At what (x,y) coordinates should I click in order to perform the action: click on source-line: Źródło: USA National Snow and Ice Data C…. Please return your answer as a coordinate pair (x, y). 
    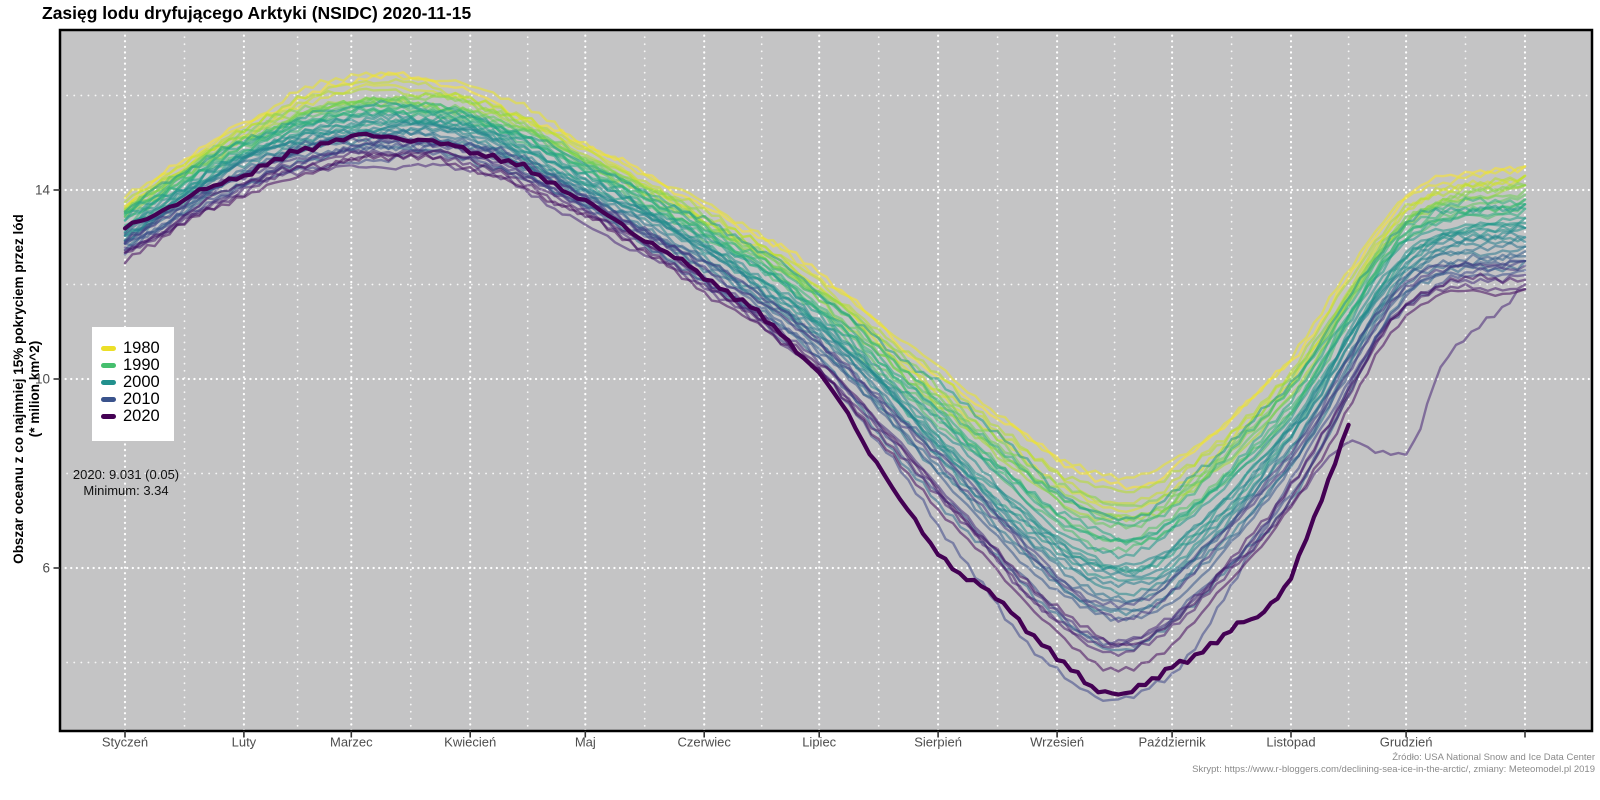
    Looking at the image, I should click on (1493, 757).